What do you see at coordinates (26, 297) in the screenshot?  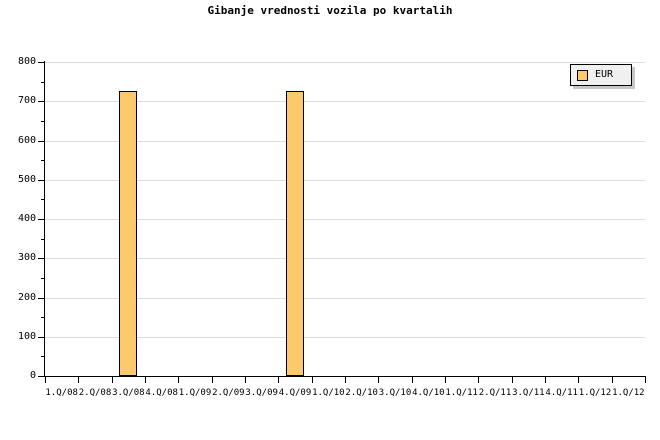 I see `y-axis-tick-label: 200` at bounding box center [26, 297].